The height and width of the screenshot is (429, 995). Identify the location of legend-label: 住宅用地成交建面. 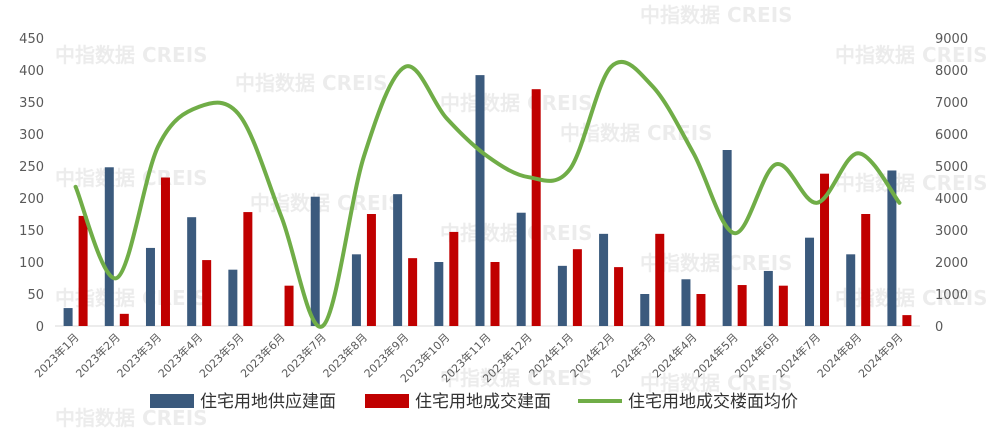
(483, 402).